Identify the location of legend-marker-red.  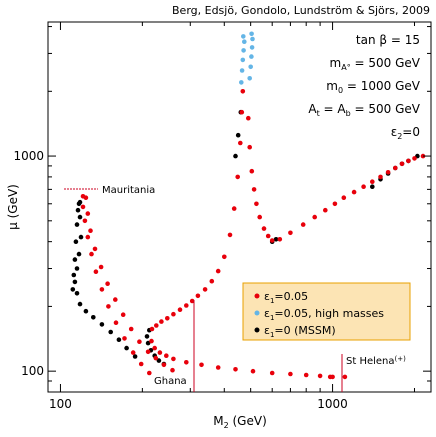
(257, 296).